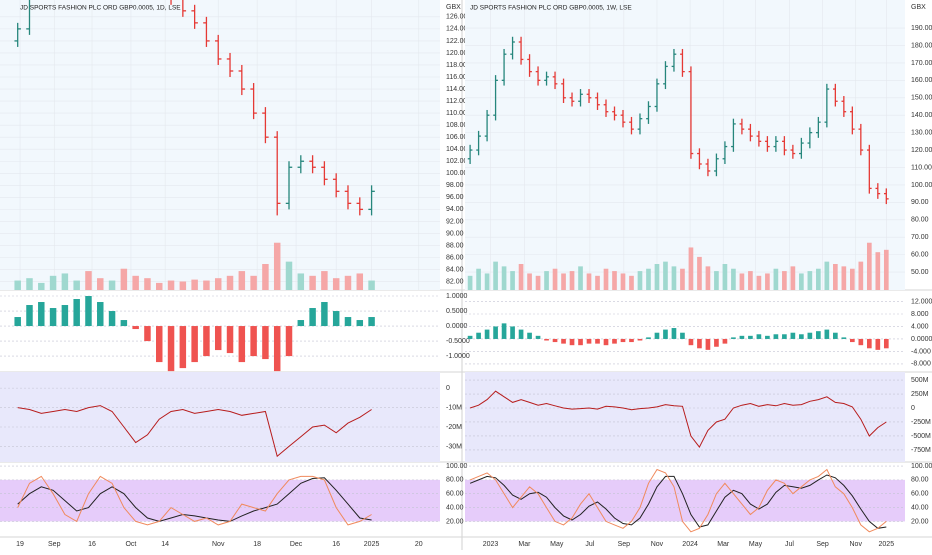 The width and height of the screenshot is (932, 555). Describe the element at coordinates (457, 161) in the screenshot. I see `y-tick-label: 102.00` at that location.